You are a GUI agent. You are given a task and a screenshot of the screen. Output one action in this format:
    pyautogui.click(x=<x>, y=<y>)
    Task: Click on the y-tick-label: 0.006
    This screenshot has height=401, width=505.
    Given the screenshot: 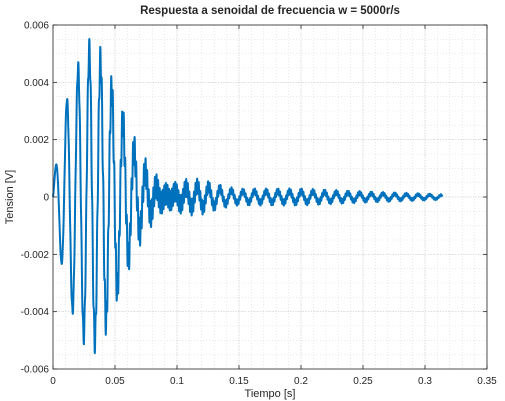 What is the action you would take?
    pyautogui.click(x=36, y=26)
    